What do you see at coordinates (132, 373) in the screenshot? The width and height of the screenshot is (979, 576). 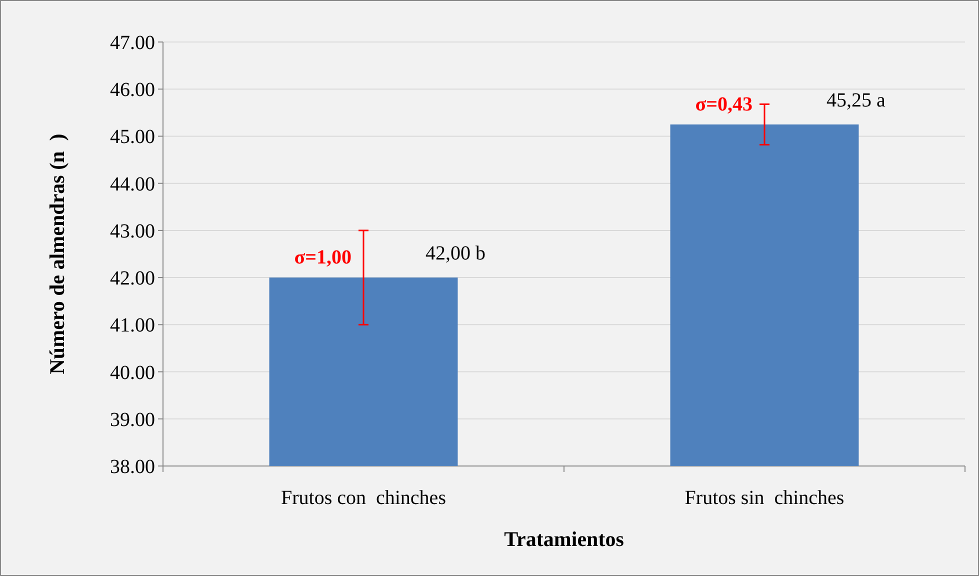 I see `y-tick-label: 40.00` at bounding box center [132, 373].